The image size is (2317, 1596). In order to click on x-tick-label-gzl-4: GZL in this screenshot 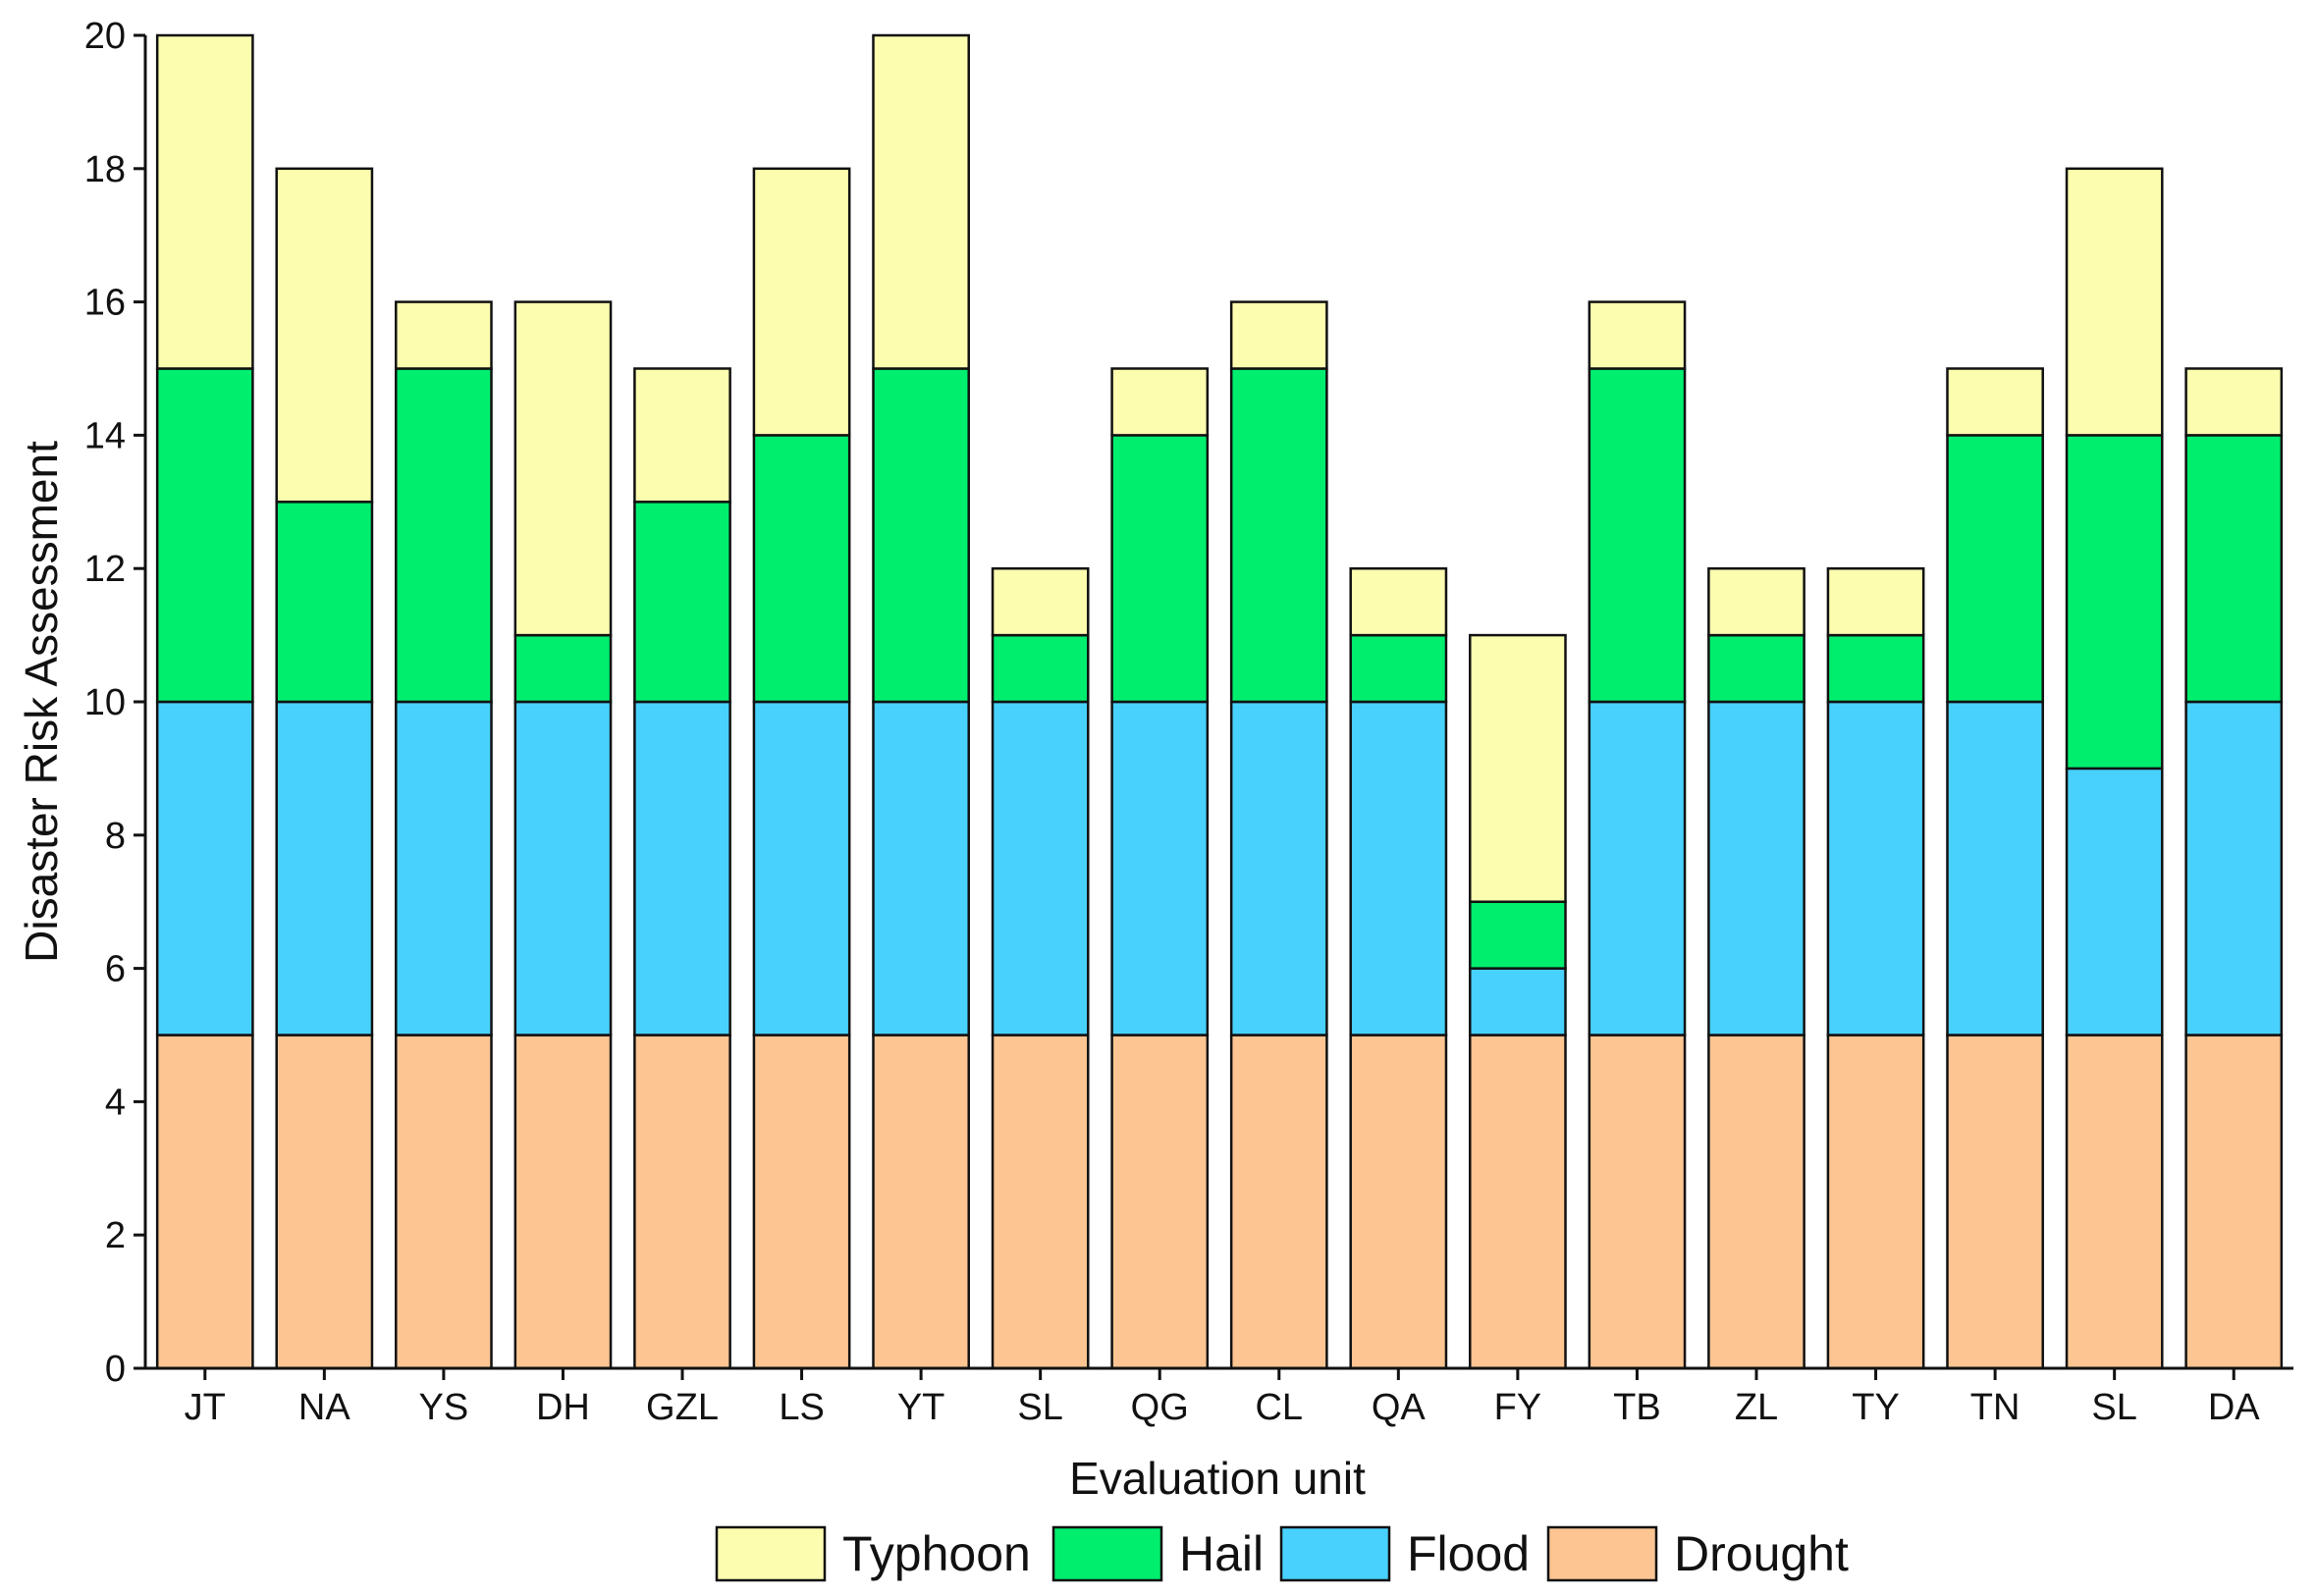, I will do `click(682, 1407)`.